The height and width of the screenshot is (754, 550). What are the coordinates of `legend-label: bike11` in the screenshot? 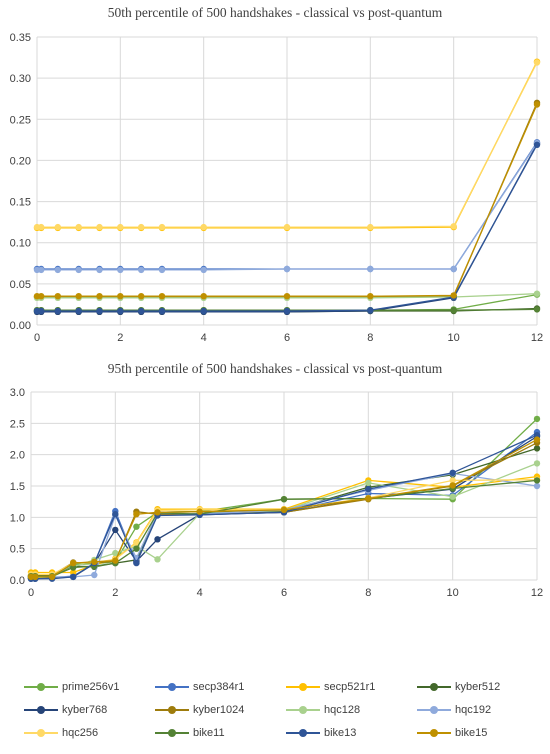 It's located at (209, 733).